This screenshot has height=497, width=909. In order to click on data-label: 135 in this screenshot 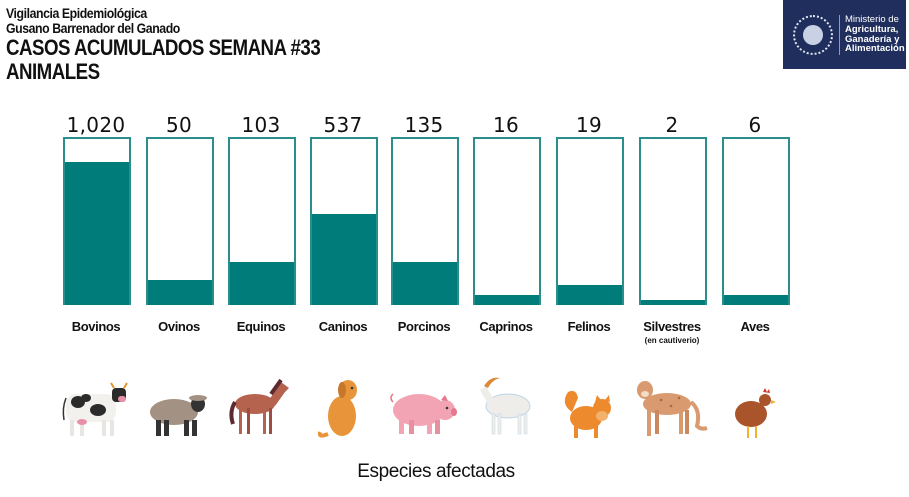, I will do `click(424, 125)`.